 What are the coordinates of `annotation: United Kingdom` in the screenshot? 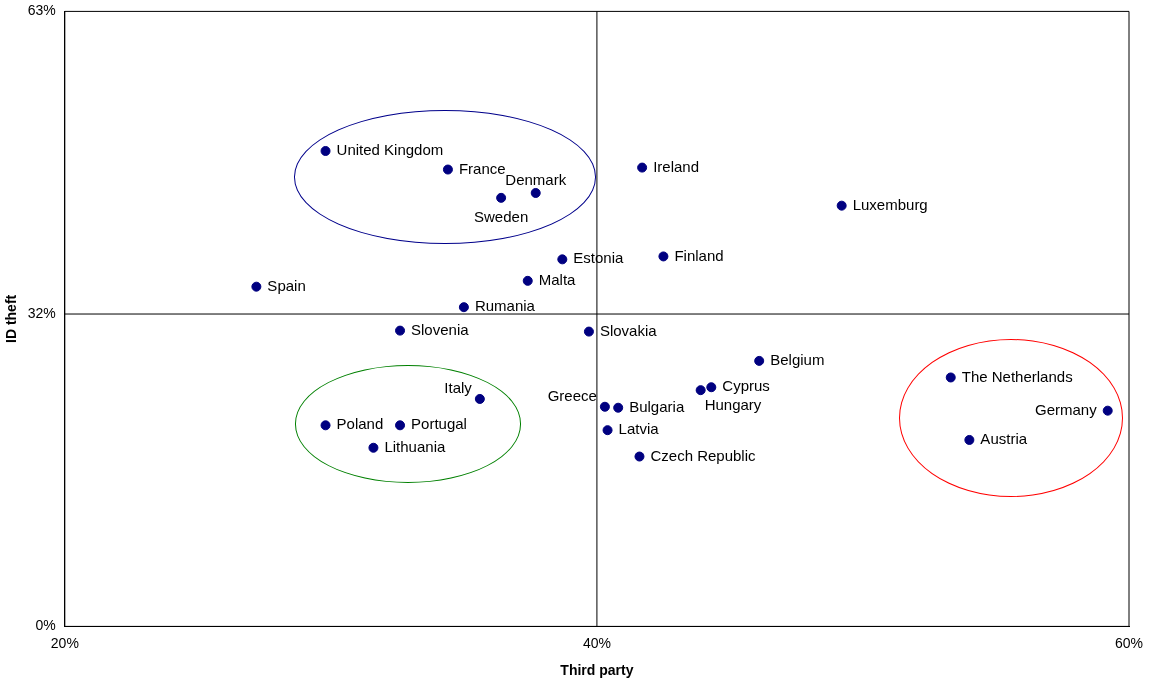 It's located at (390, 150).